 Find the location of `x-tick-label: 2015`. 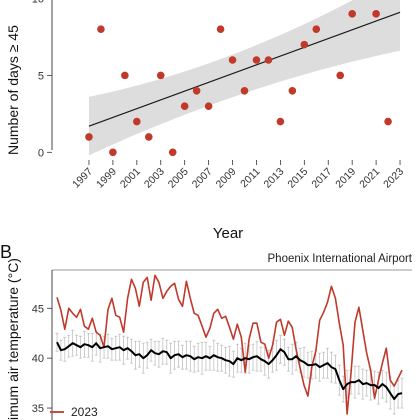

x-tick-label: 2015 is located at coordinates (297, 178).